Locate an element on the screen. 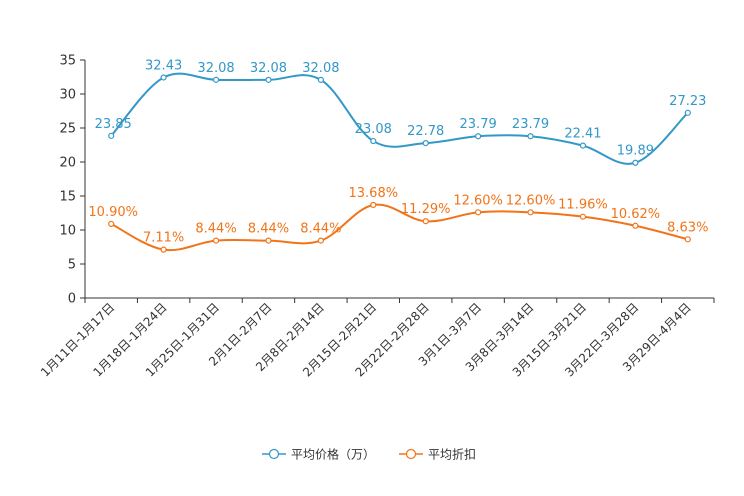  legend: 平均价格（万） 平均折扣 is located at coordinates (369, 454).